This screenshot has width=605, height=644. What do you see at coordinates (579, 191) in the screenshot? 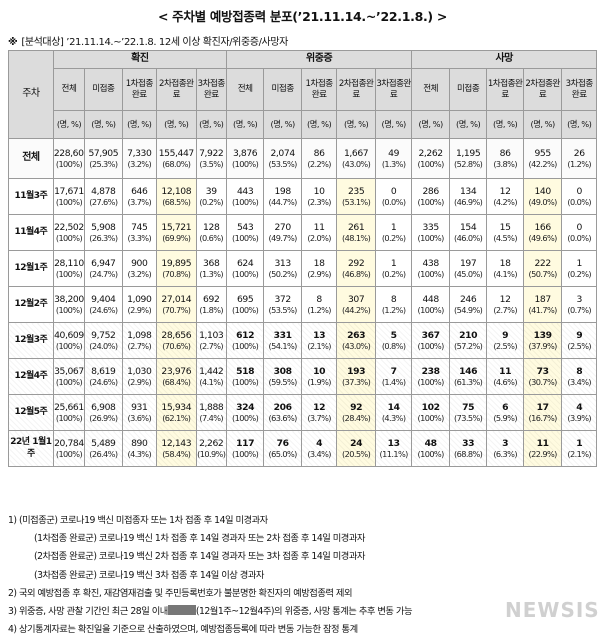
I see `cell-count: 0` at bounding box center [579, 191].